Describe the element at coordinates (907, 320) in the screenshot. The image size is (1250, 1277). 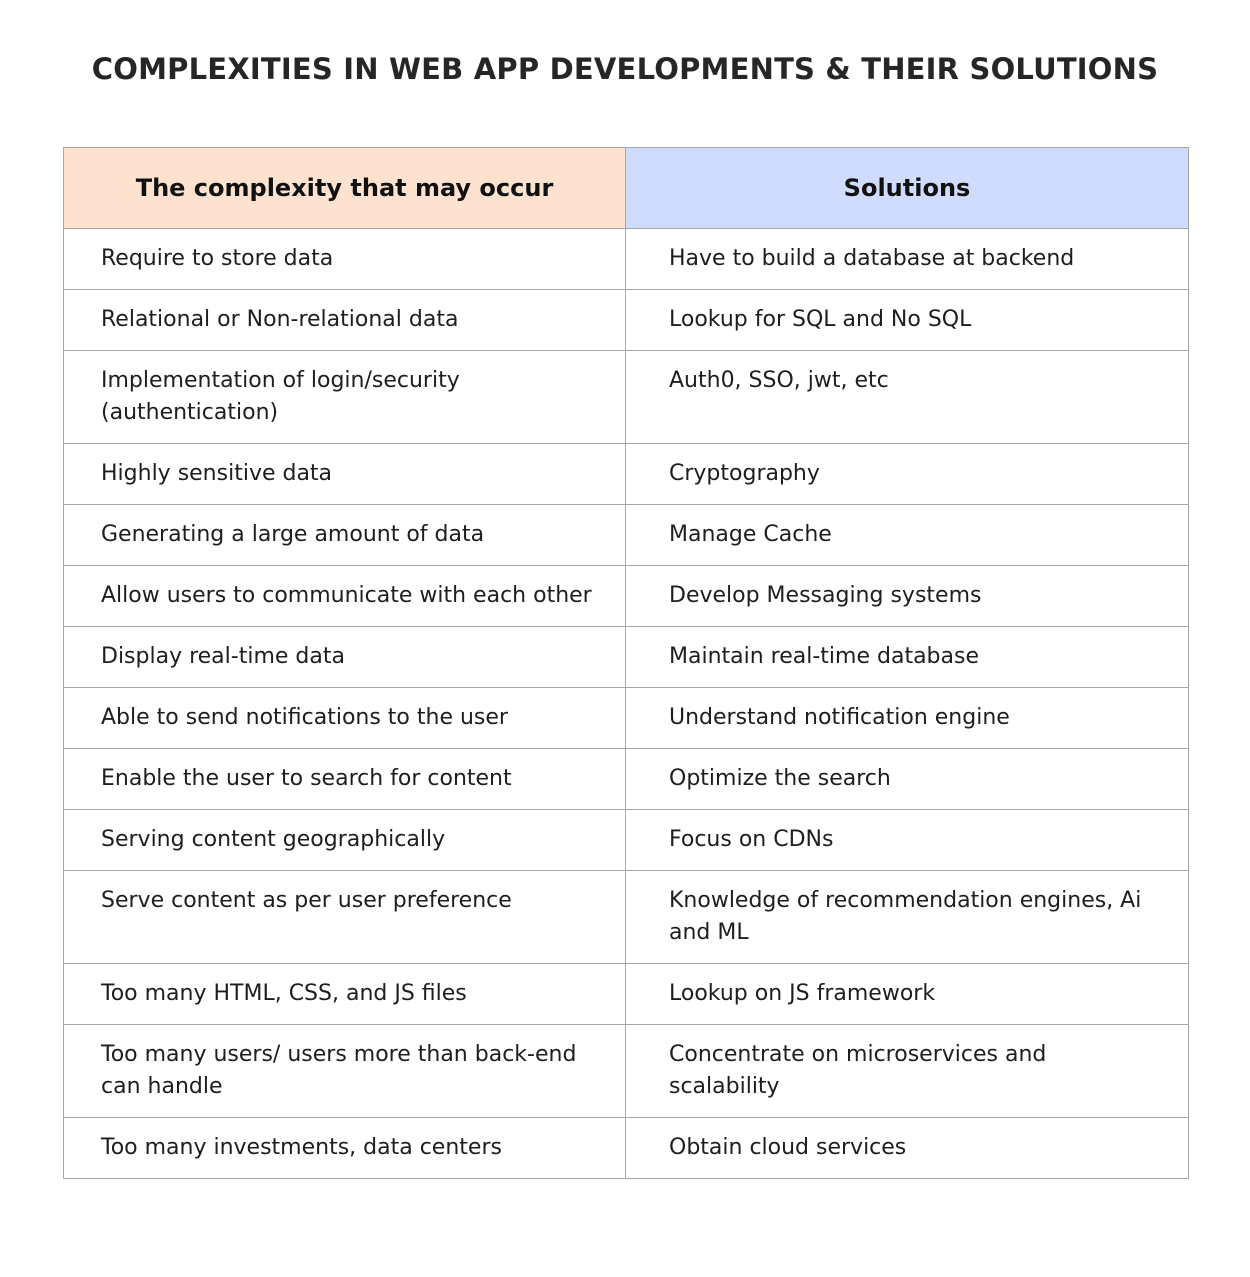
I see `table-cell: Lookup for SQL and No SQL` at that location.